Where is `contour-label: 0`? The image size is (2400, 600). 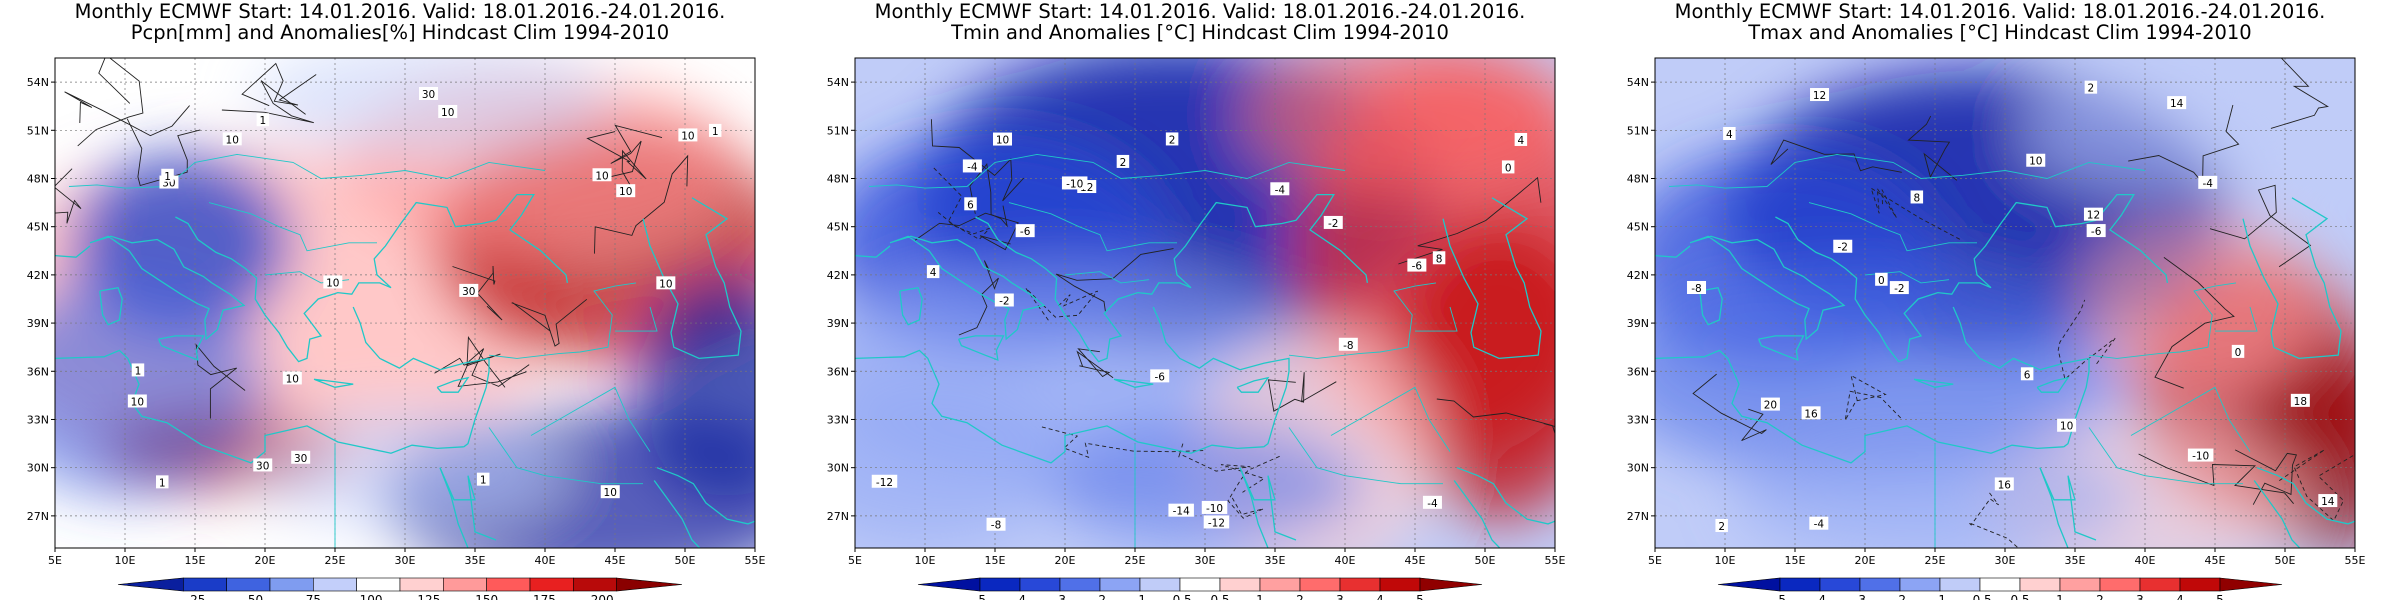
contour-label: 0 is located at coordinates (2238, 351).